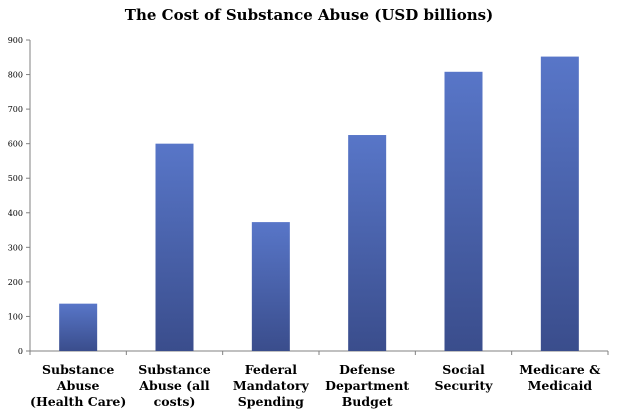 The image size is (618, 418). What do you see at coordinates (463, 377) in the screenshot?
I see `x-category-label: Social Security` at bounding box center [463, 377].